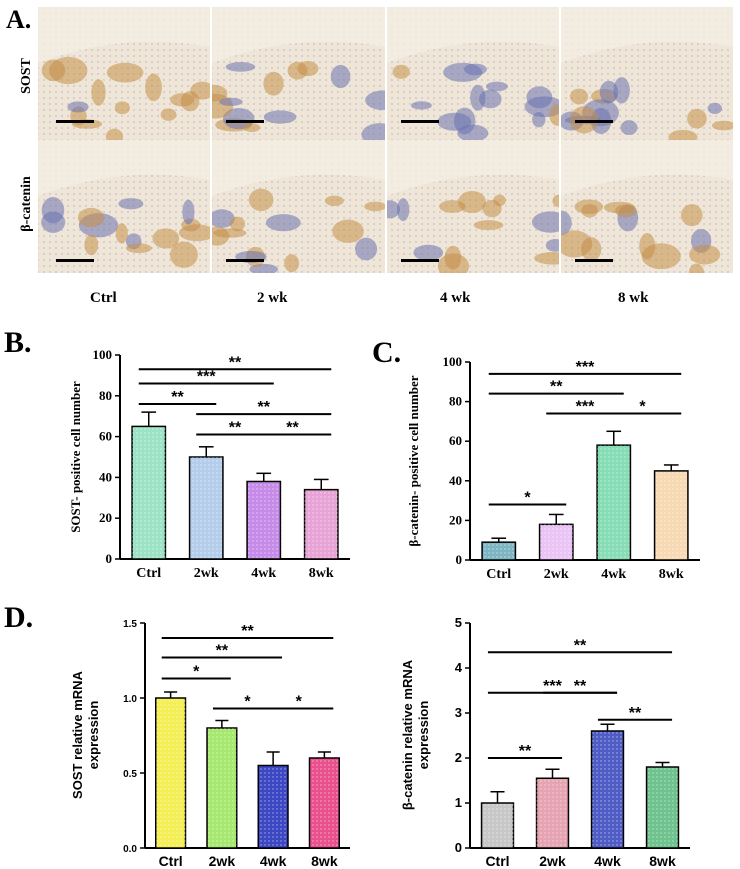 The height and width of the screenshot is (869, 740). What do you see at coordinates (459, 667) in the screenshot?
I see `y-tick-label: 4` at bounding box center [459, 667].